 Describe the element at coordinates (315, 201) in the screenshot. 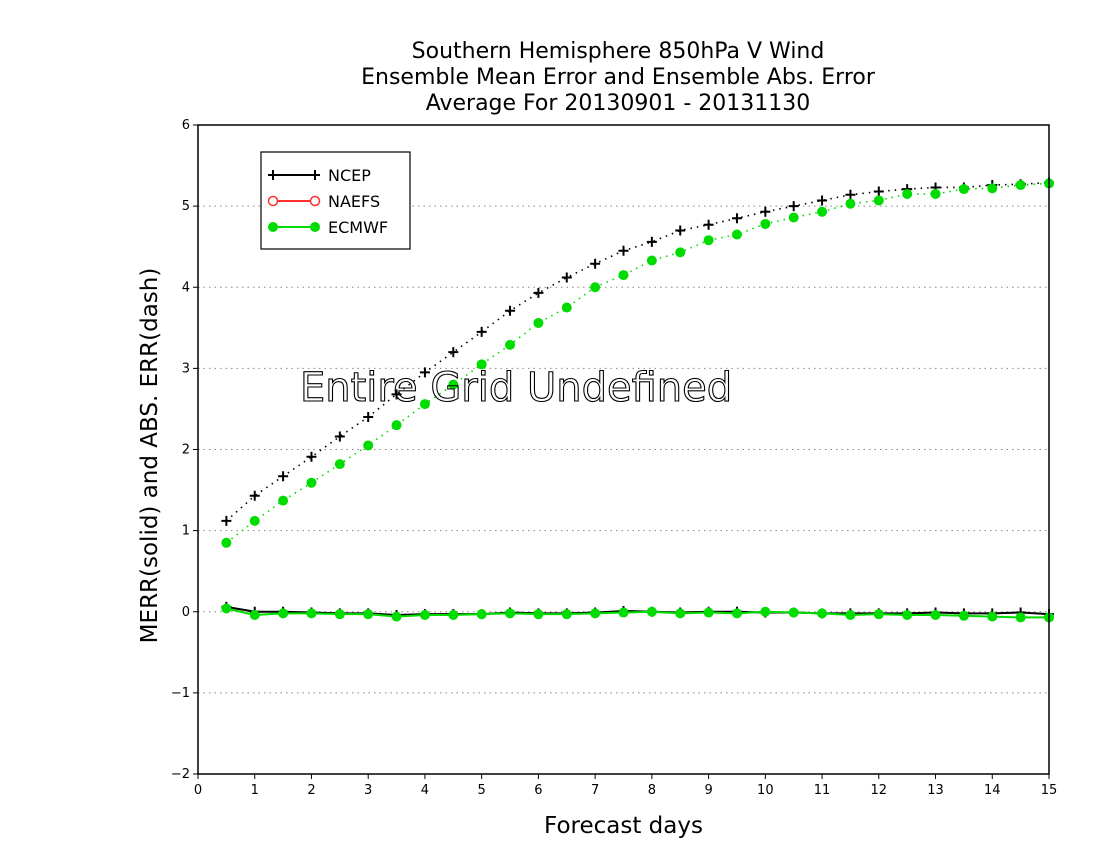

I see `legend-marker-naefs` at that location.